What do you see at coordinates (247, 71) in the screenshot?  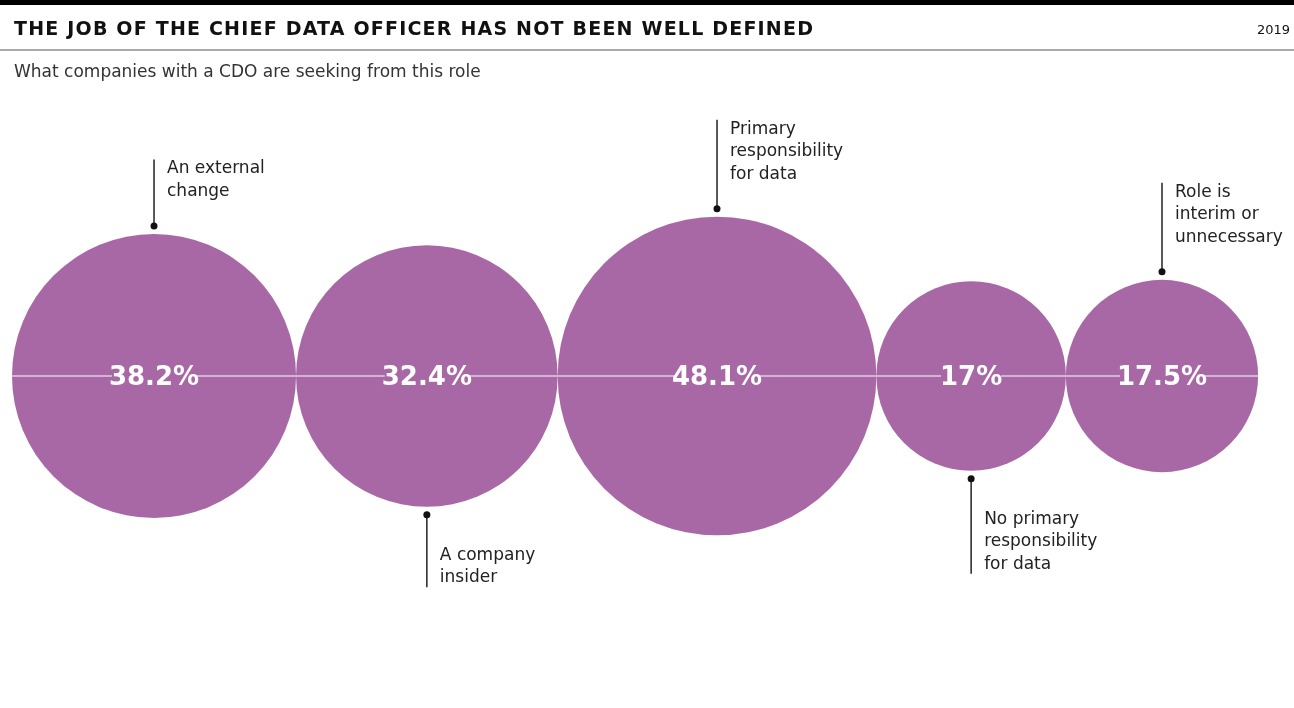 I see `text: What companies with a CDO are seeking from this role` at bounding box center [247, 71].